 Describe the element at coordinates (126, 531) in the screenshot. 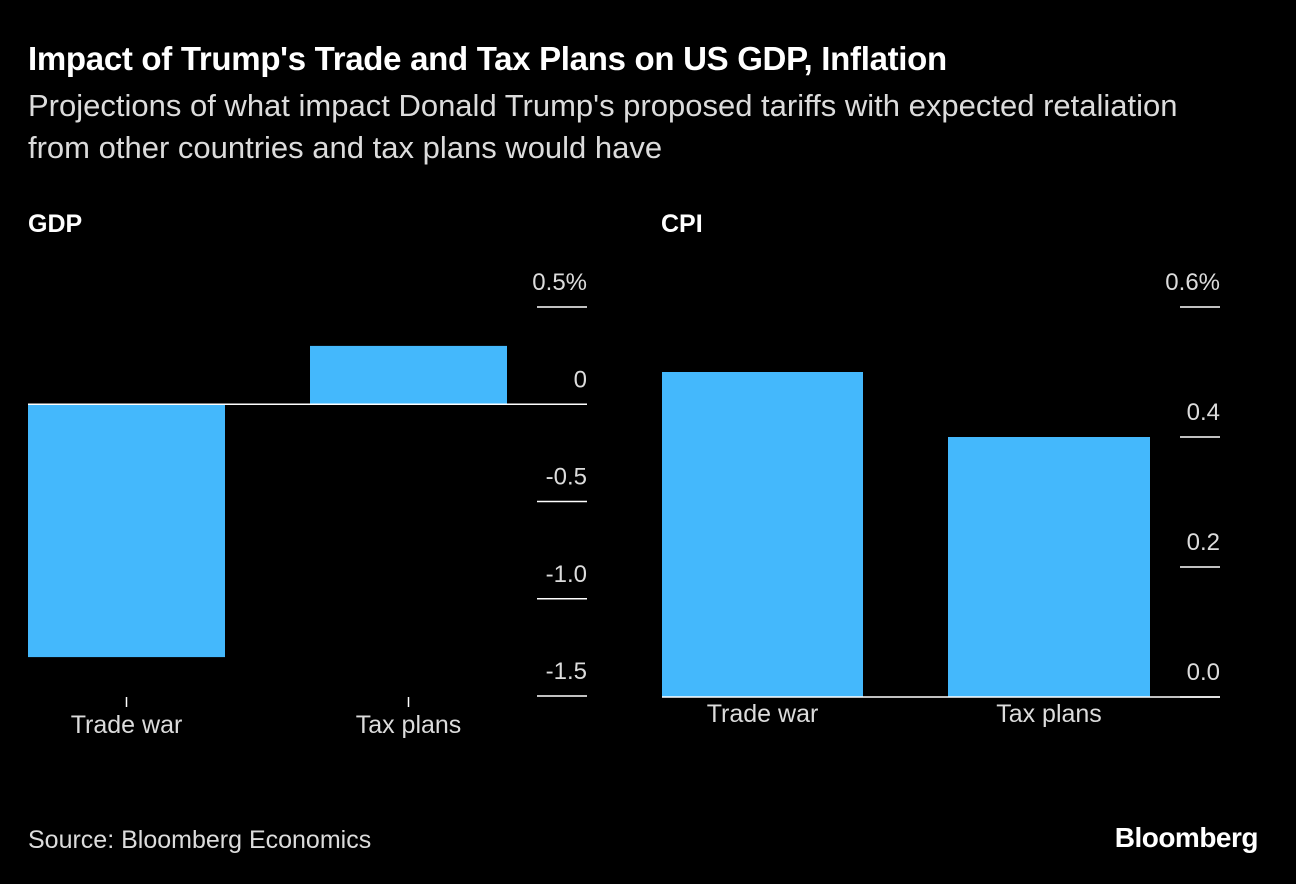

I see `gdp-bar-trade-war` at that location.